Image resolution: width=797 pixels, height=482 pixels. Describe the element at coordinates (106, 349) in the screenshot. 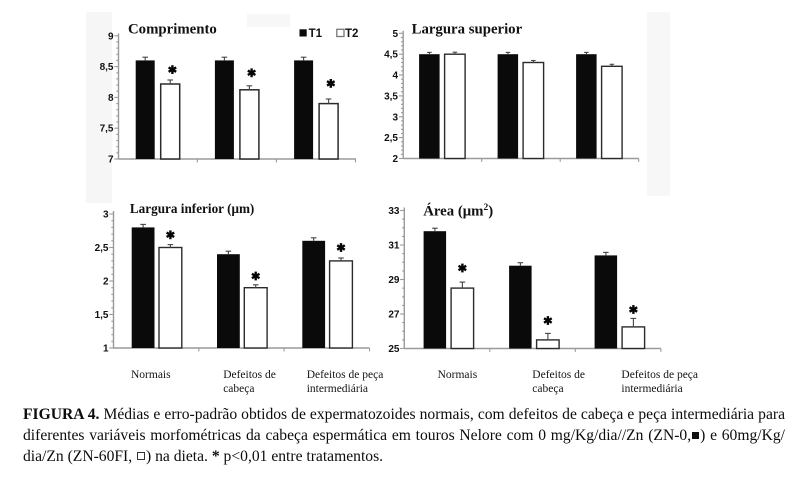

I see `svg-text: 1` at that location.